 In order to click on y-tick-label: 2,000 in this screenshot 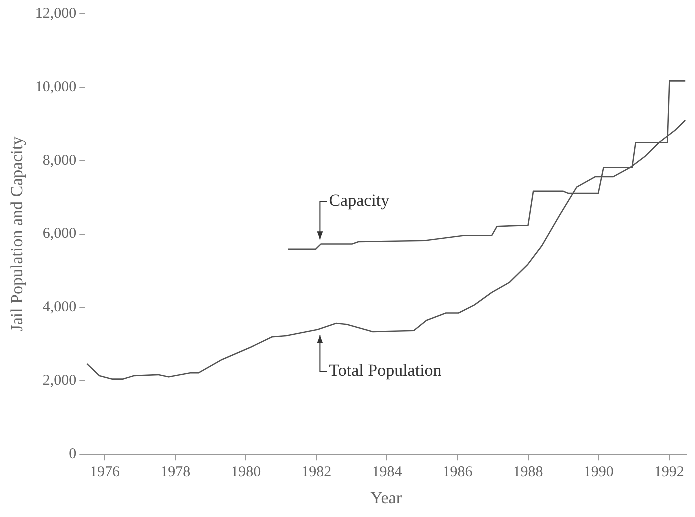, I will do `click(59, 381)`.